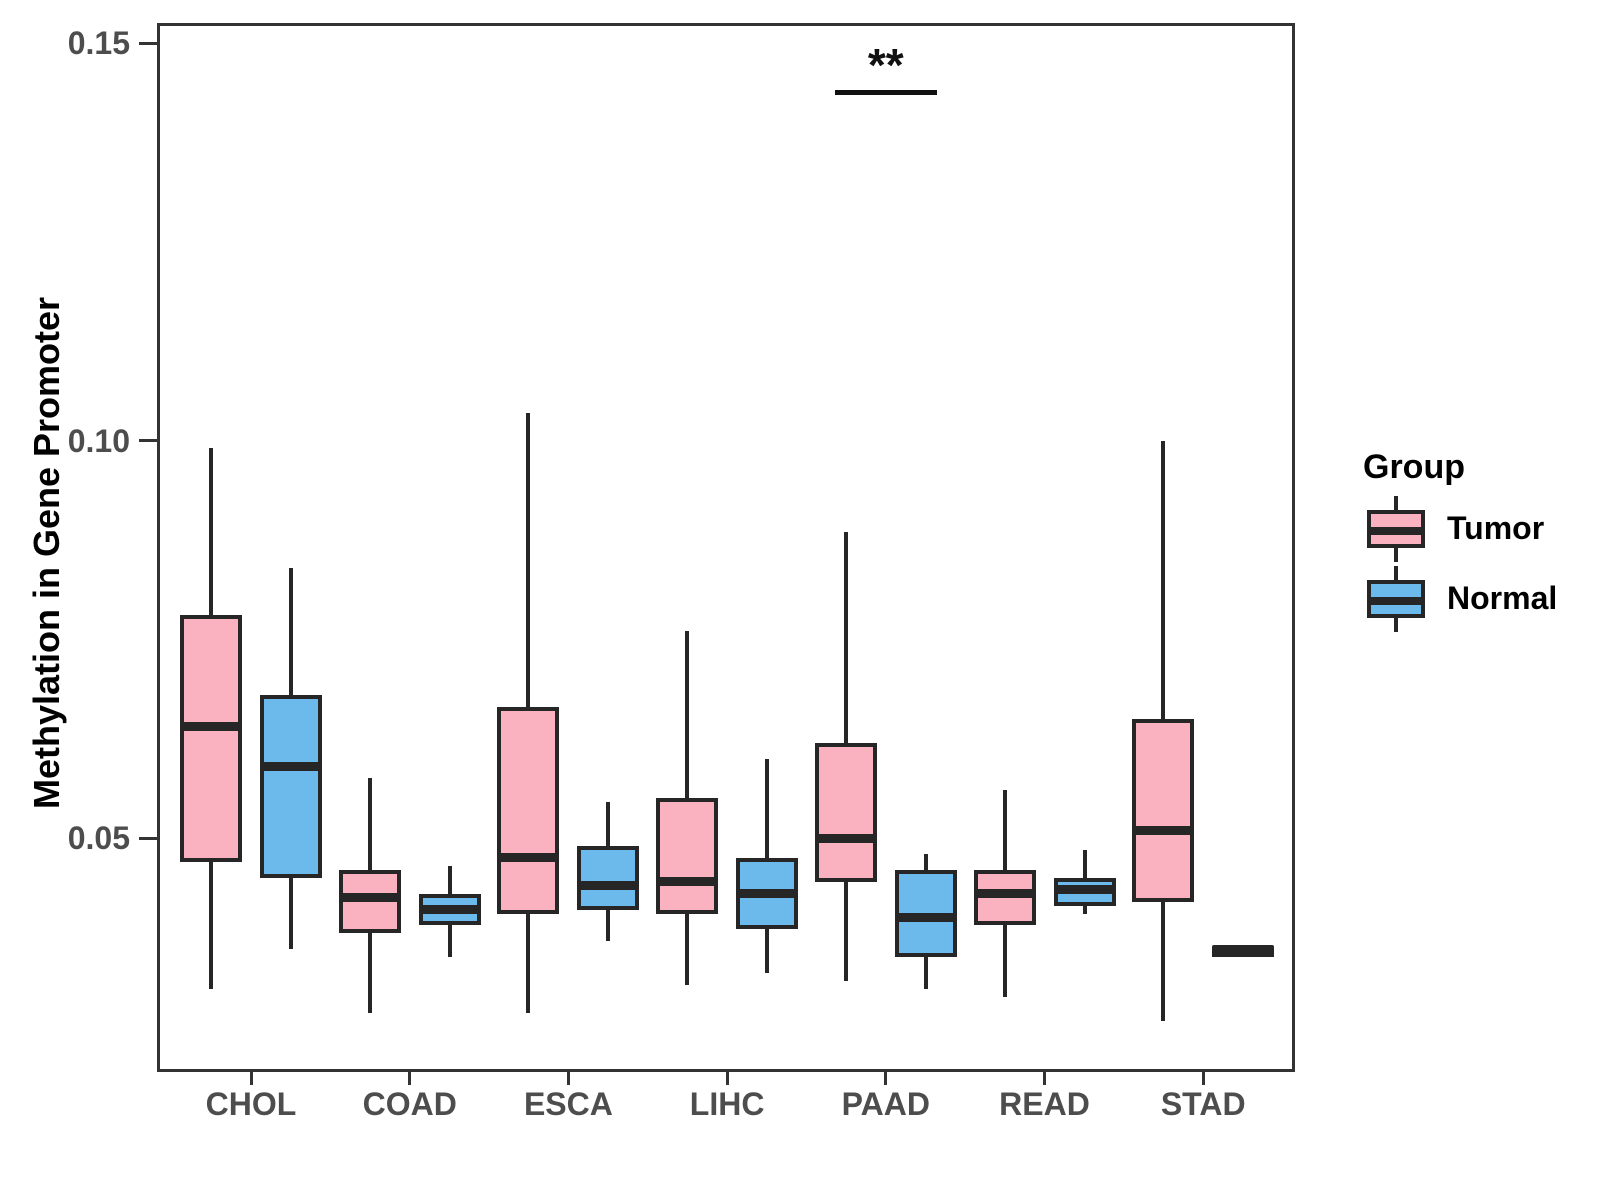 The width and height of the screenshot is (1600, 1200). What do you see at coordinates (886, 1078) in the screenshot?
I see `x-tick-mark-PAAD` at bounding box center [886, 1078].